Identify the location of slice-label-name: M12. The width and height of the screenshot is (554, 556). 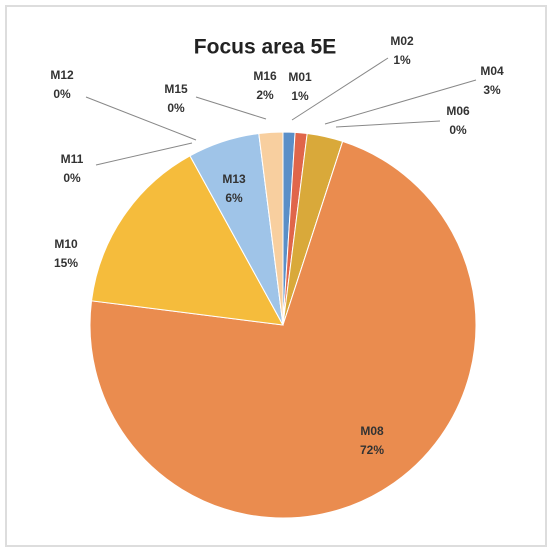
(62, 75).